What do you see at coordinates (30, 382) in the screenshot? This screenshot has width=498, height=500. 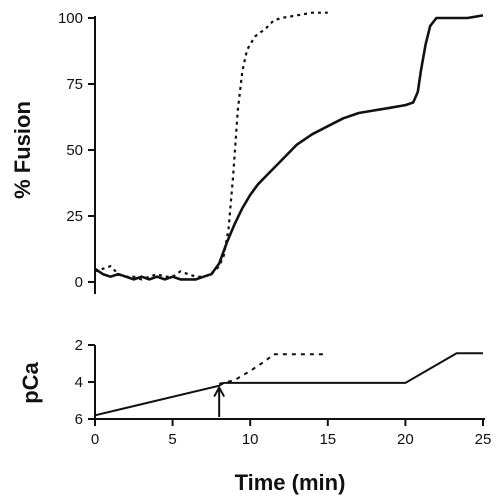 I see `pca-y-axis-label: pCa` at bounding box center [30, 382].